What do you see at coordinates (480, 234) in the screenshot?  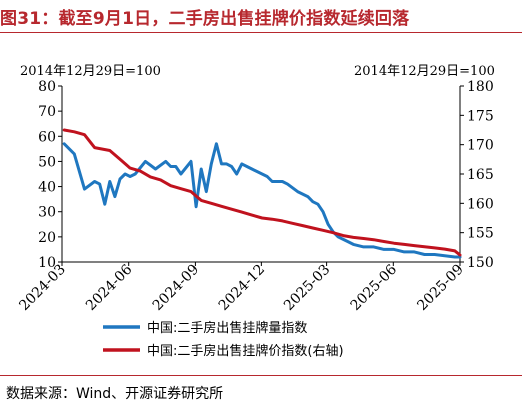 I see `right-tick-label: 155` at bounding box center [480, 234].